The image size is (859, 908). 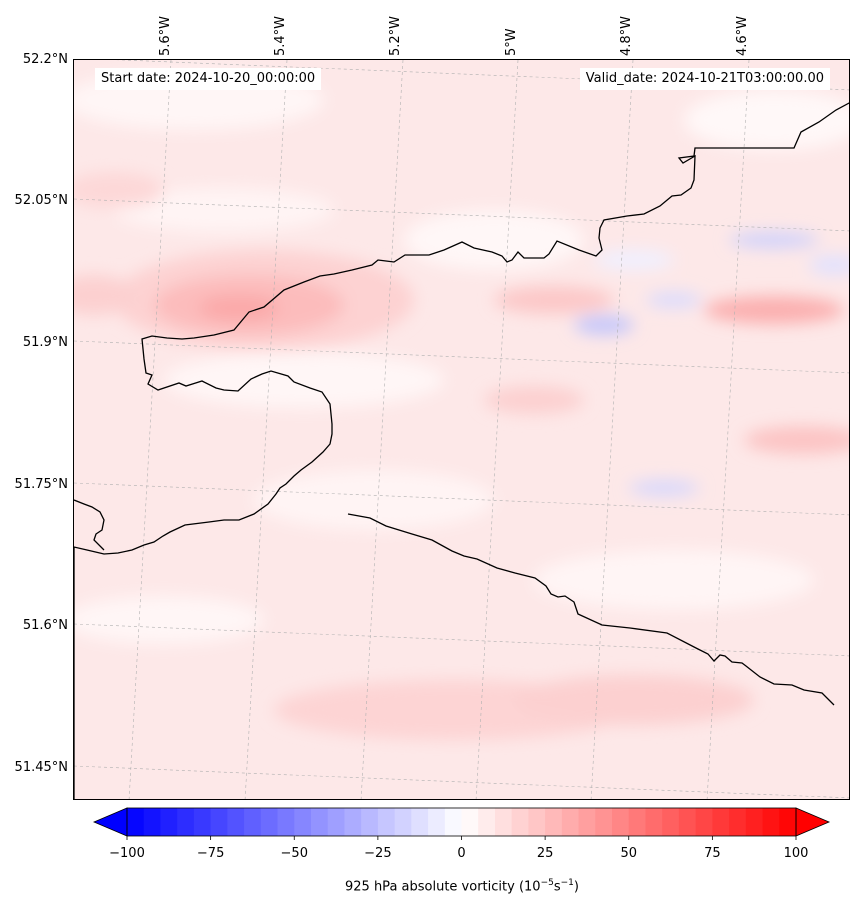 What do you see at coordinates (511, 42) in the screenshot?
I see `lon-label-5w: 5°W` at bounding box center [511, 42].